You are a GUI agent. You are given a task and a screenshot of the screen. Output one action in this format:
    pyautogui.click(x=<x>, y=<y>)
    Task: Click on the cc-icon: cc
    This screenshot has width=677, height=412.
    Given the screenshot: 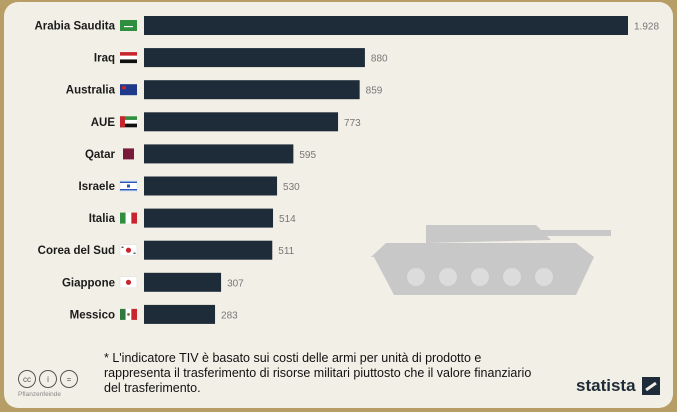 What is the action you would take?
    pyautogui.click(x=27, y=379)
    